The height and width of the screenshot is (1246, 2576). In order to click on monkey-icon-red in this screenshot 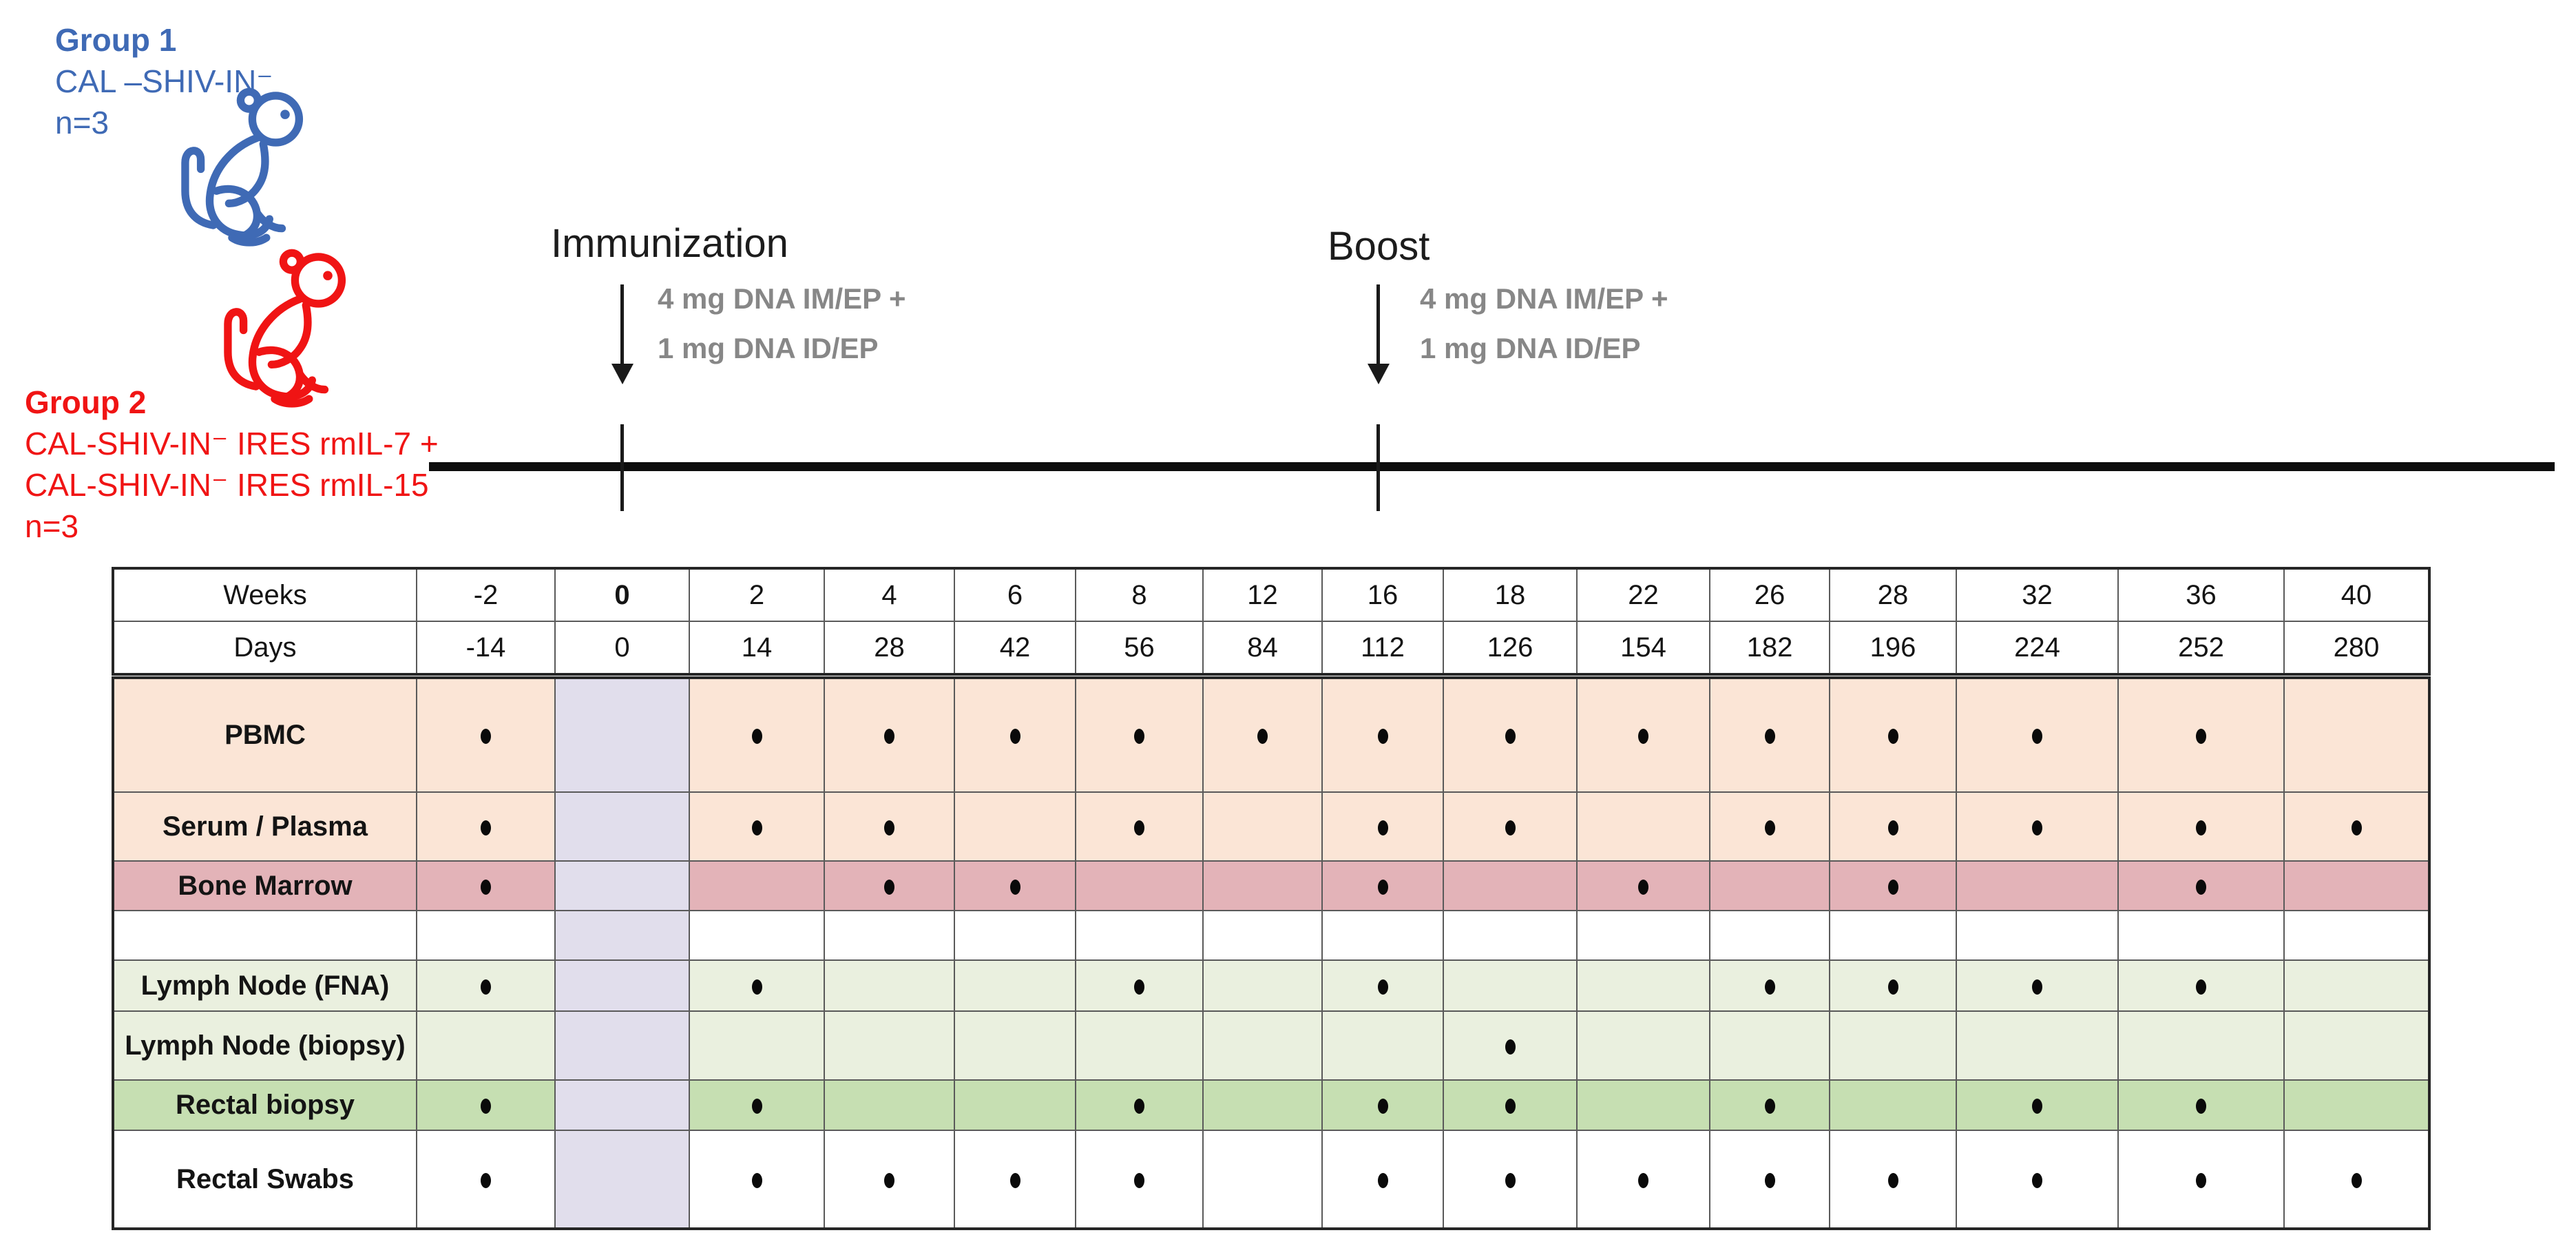, I will do `click(281, 333)`.